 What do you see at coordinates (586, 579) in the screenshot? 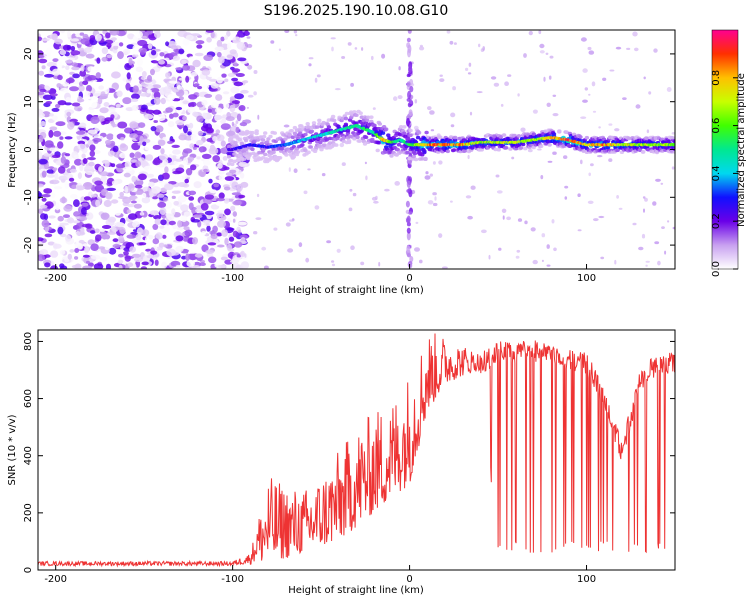
I see `snr-x-tick-label: 100` at bounding box center [586, 579].